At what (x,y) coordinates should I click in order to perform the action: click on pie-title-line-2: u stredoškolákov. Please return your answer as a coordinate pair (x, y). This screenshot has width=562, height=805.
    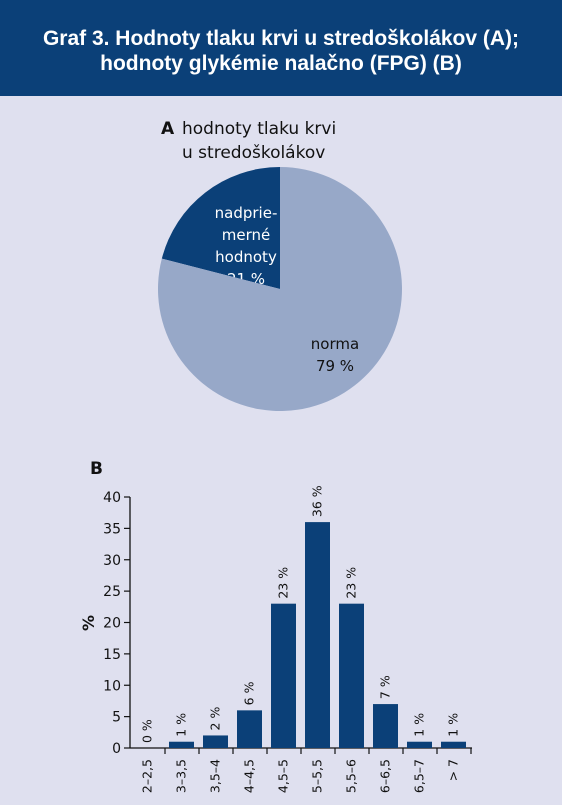
    Looking at the image, I should click on (253, 153).